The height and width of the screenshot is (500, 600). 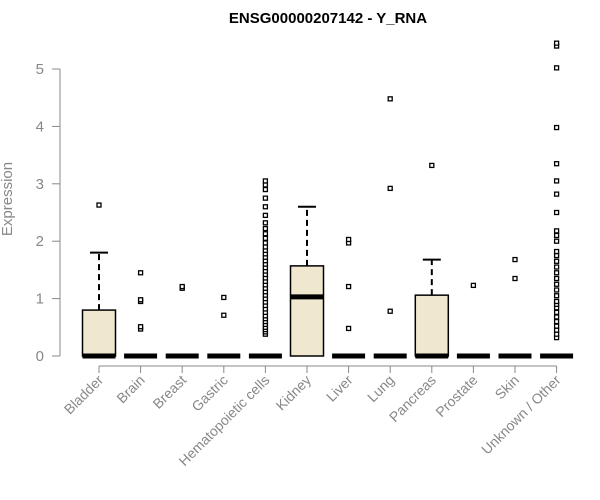 What do you see at coordinates (130, 389) in the screenshot?
I see `x-tick-label: Brain` at bounding box center [130, 389].